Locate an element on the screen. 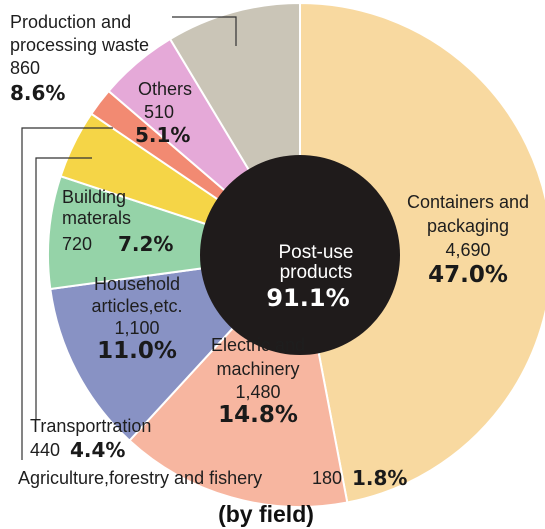  building-percent: 7.2% is located at coordinates (145, 244).